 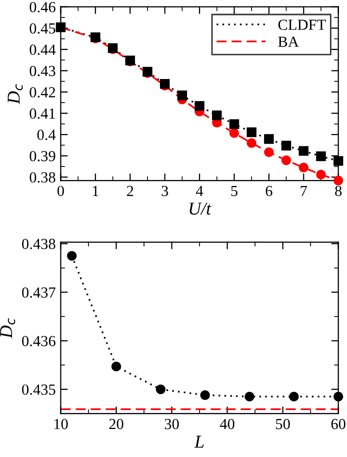 What do you see at coordinates (95, 191) in the screenshot?
I see `x-tick-label: 1` at bounding box center [95, 191].